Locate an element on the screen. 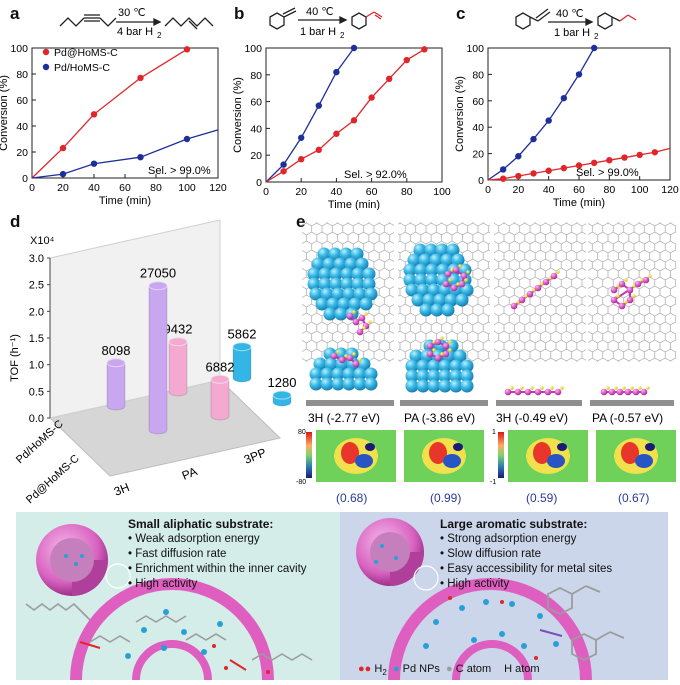 Image resolution: width=680 pixels, height=685 pixels. y-tick-label: 3.0 is located at coordinates (36, 259).